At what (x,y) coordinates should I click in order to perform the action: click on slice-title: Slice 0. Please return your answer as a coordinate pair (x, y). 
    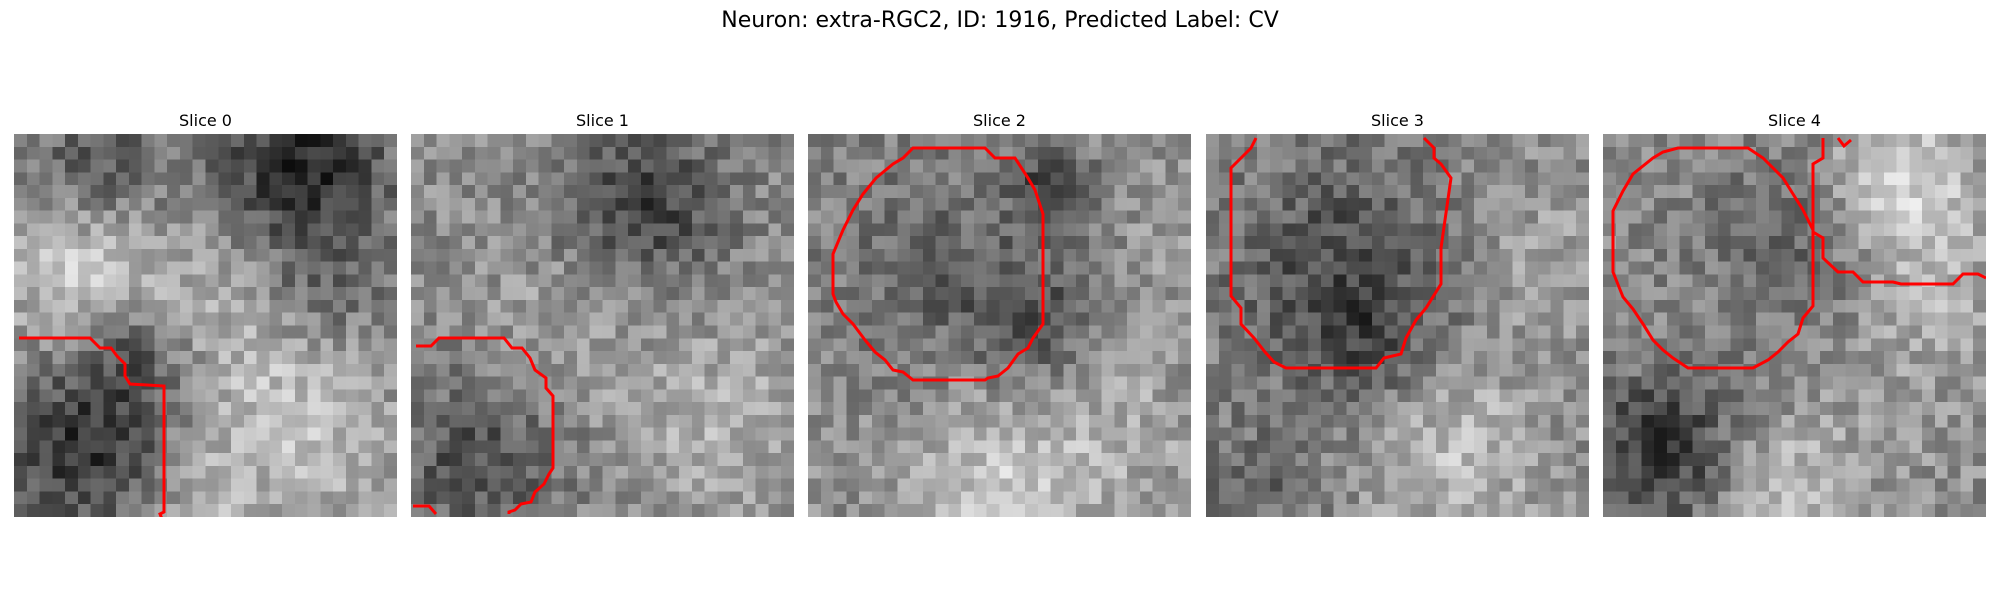
    Looking at the image, I should click on (205, 120).